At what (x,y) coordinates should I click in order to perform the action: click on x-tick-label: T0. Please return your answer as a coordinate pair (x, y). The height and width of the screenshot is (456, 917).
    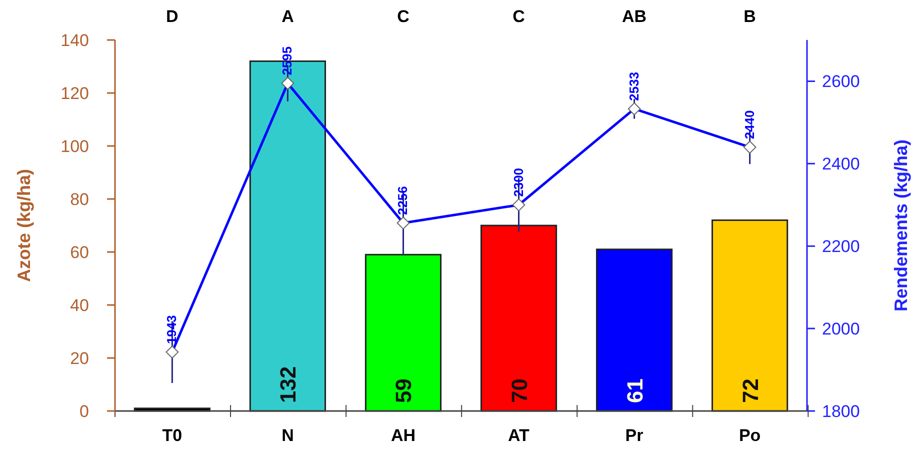
    Looking at the image, I should click on (172, 435).